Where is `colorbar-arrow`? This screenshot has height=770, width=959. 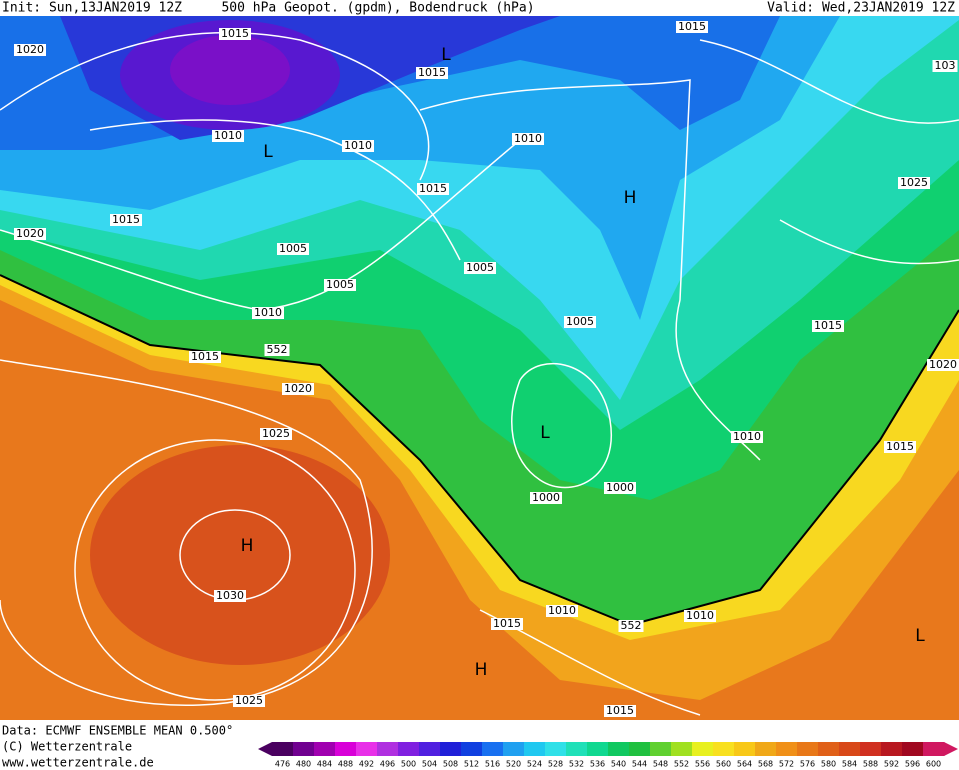
colorbar-arrow is located at coordinates (951, 749).